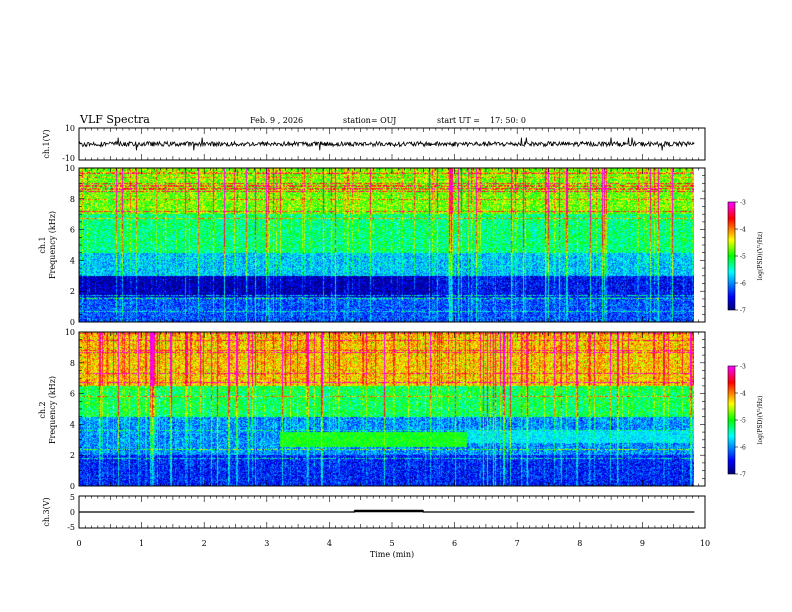 This screenshot has height=612, width=792. What do you see at coordinates (68, 158) in the screenshot?
I see `ch1-ytick-bottom: -10` at bounding box center [68, 158].